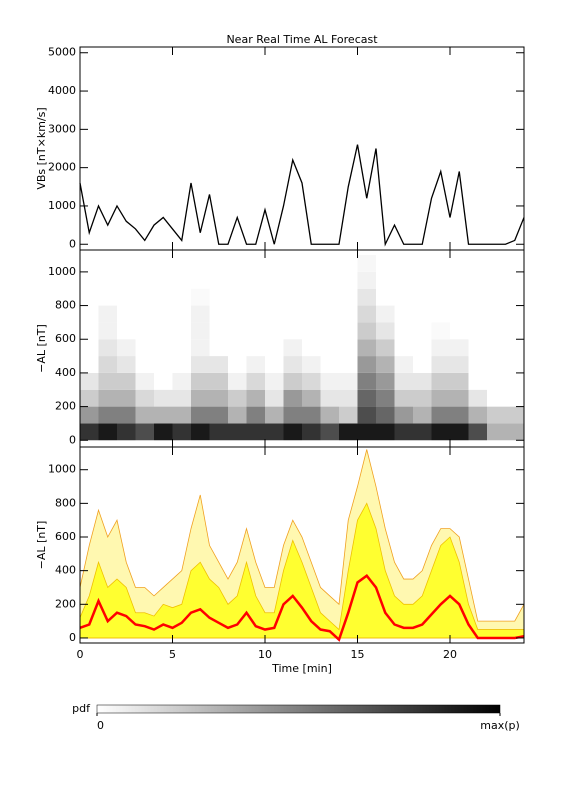  Describe the element at coordinates (65, 502) in the screenshot. I see `y-tick-label: 800` at that location.